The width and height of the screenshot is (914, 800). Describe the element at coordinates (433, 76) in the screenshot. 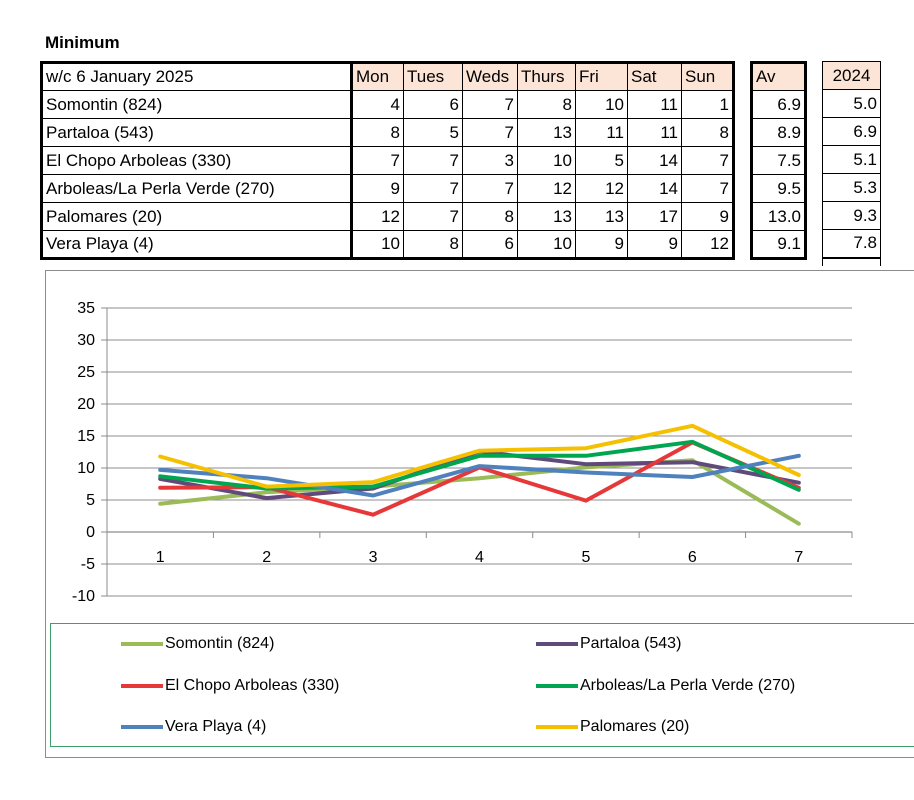

I see `day-header: Tues` at that location.